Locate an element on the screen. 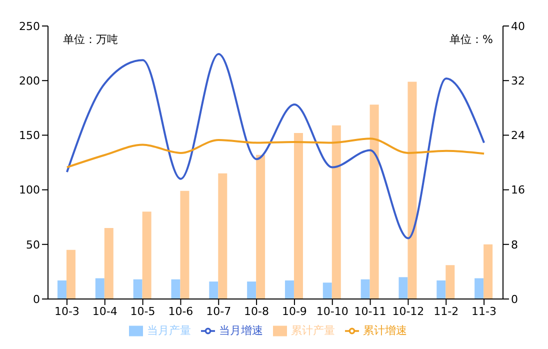 The height and width of the screenshot is (349, 548). x-tick-label: 11-3 is located at coordinates (484, 311).